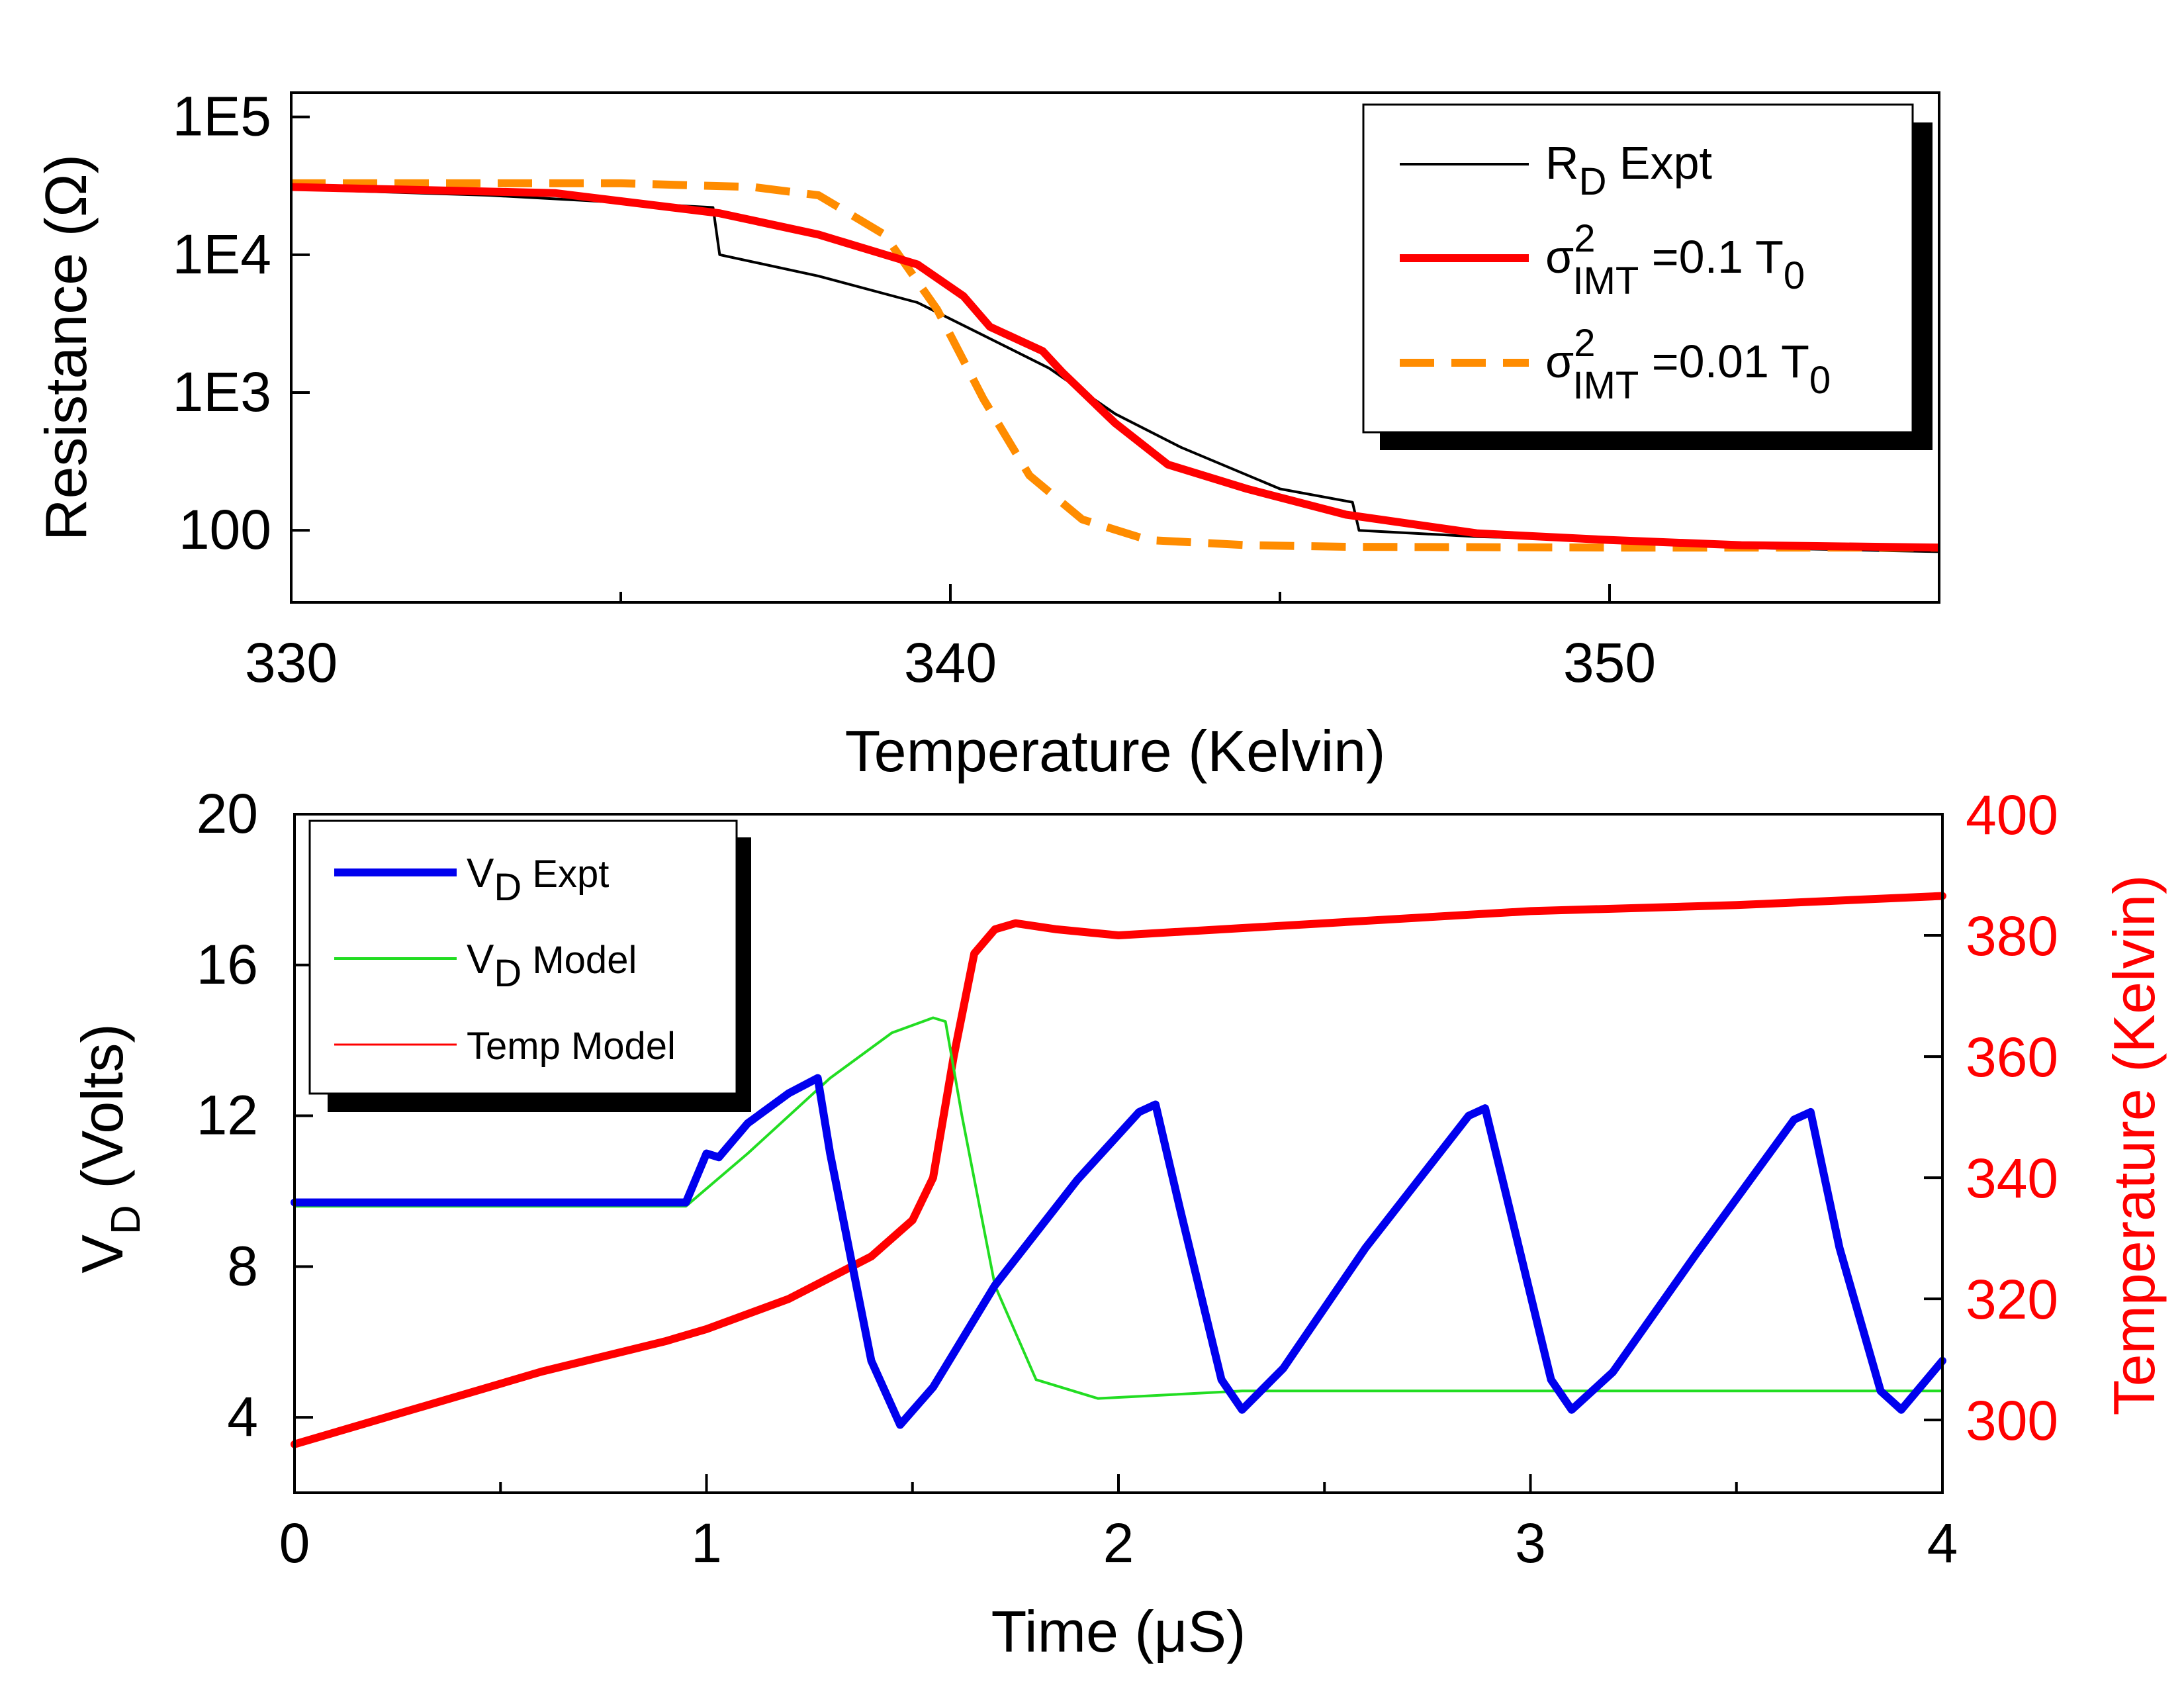 This screenshot has width=2184, height=1688. What do you see at coordinates (552, 966) in the screenshot?
I see `legend-label-vd-model: VD Model` at bounding box center [552, 966].